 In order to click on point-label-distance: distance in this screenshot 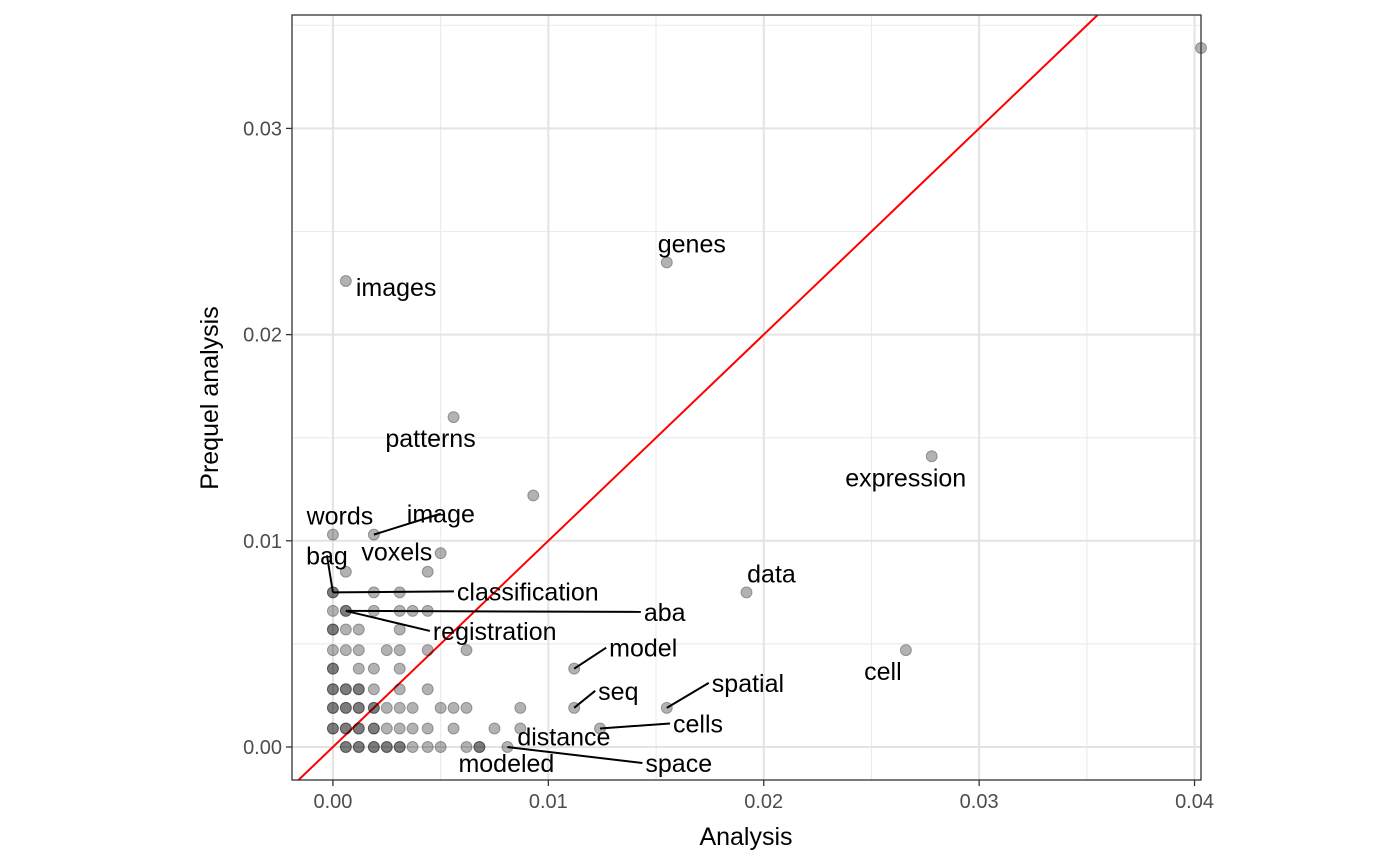, I will do `click(563, 737)`.